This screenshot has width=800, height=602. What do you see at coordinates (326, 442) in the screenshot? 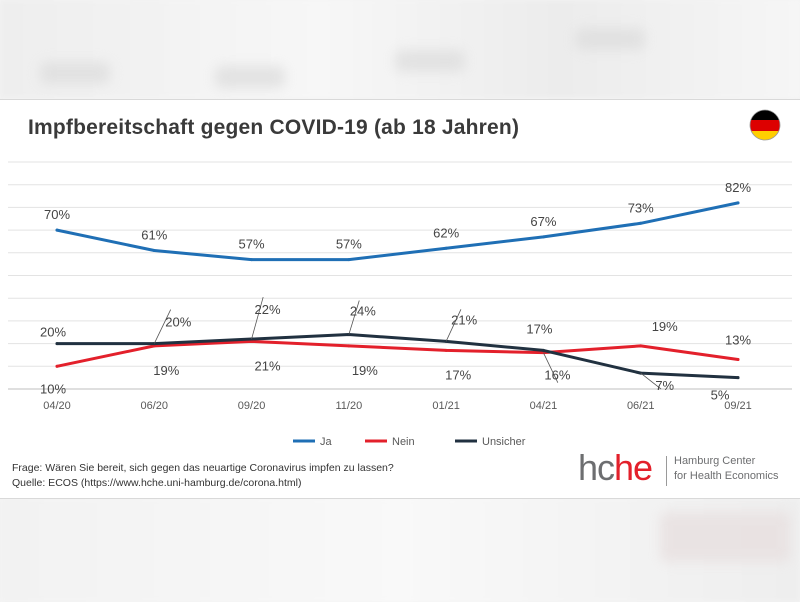
I see `legend-label-ja: Ja` at bounding box center [326, 442].